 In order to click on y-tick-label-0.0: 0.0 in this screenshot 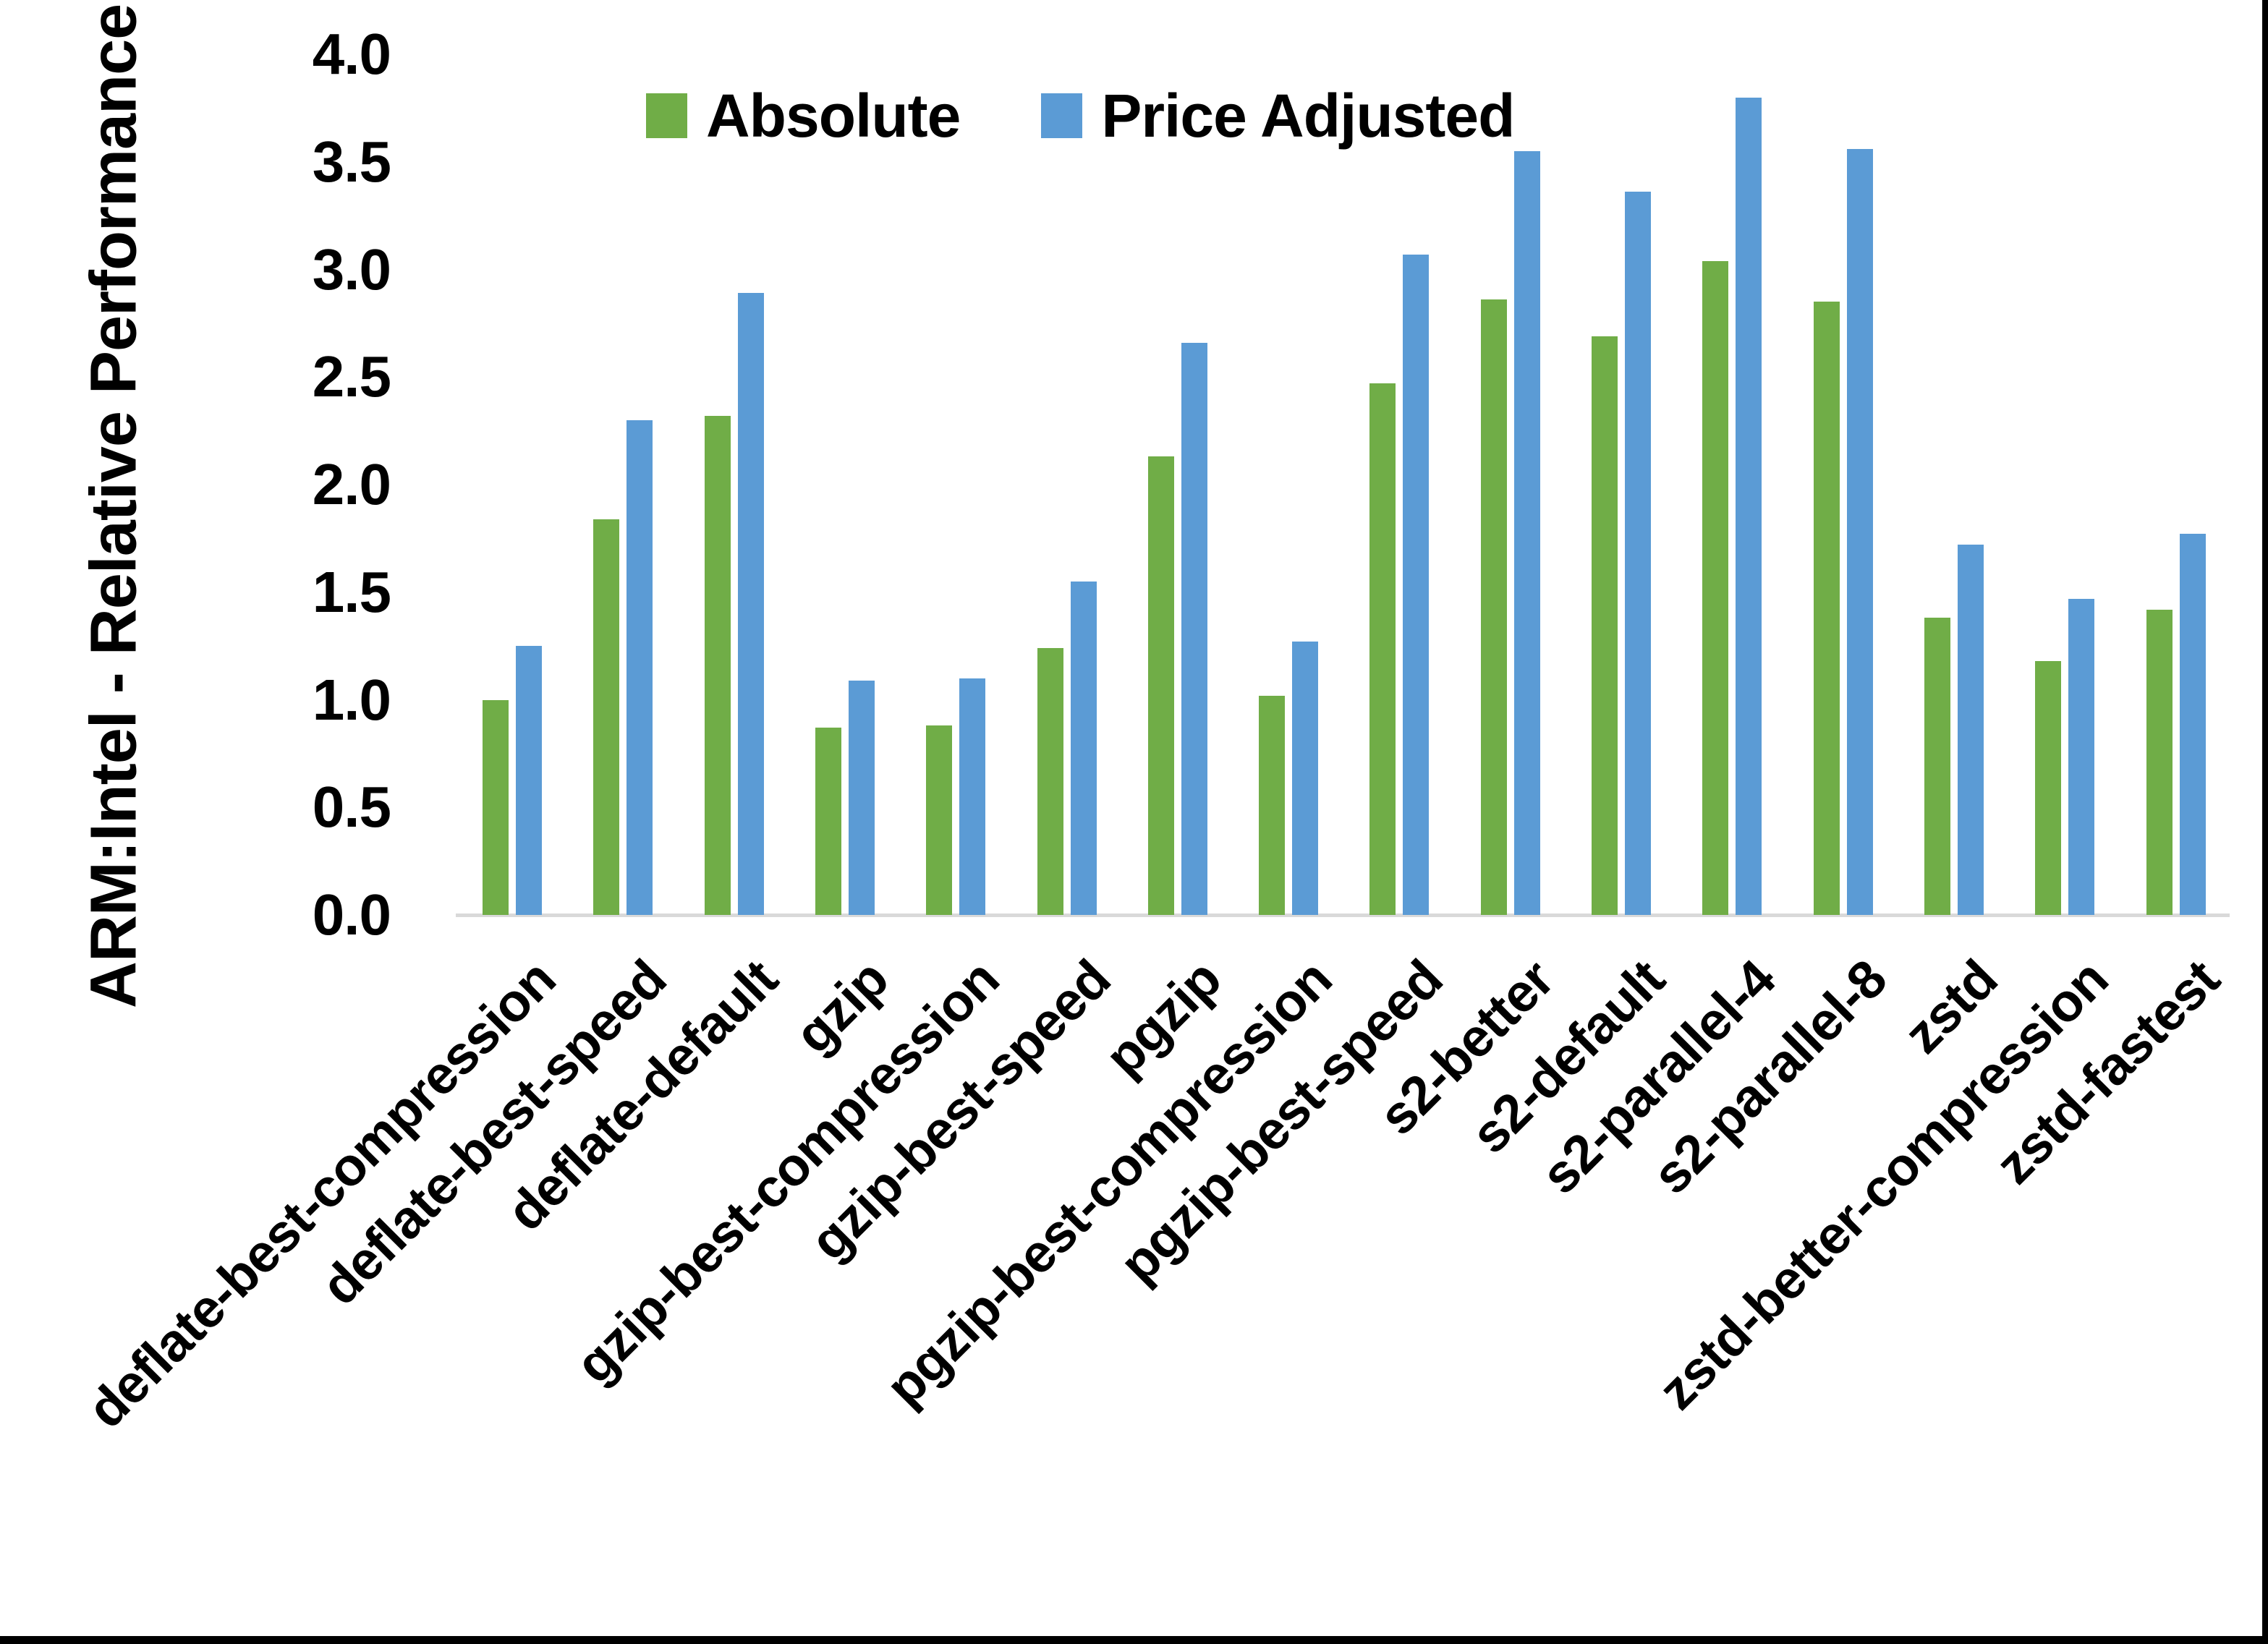, I will do `click(351, 914)`.